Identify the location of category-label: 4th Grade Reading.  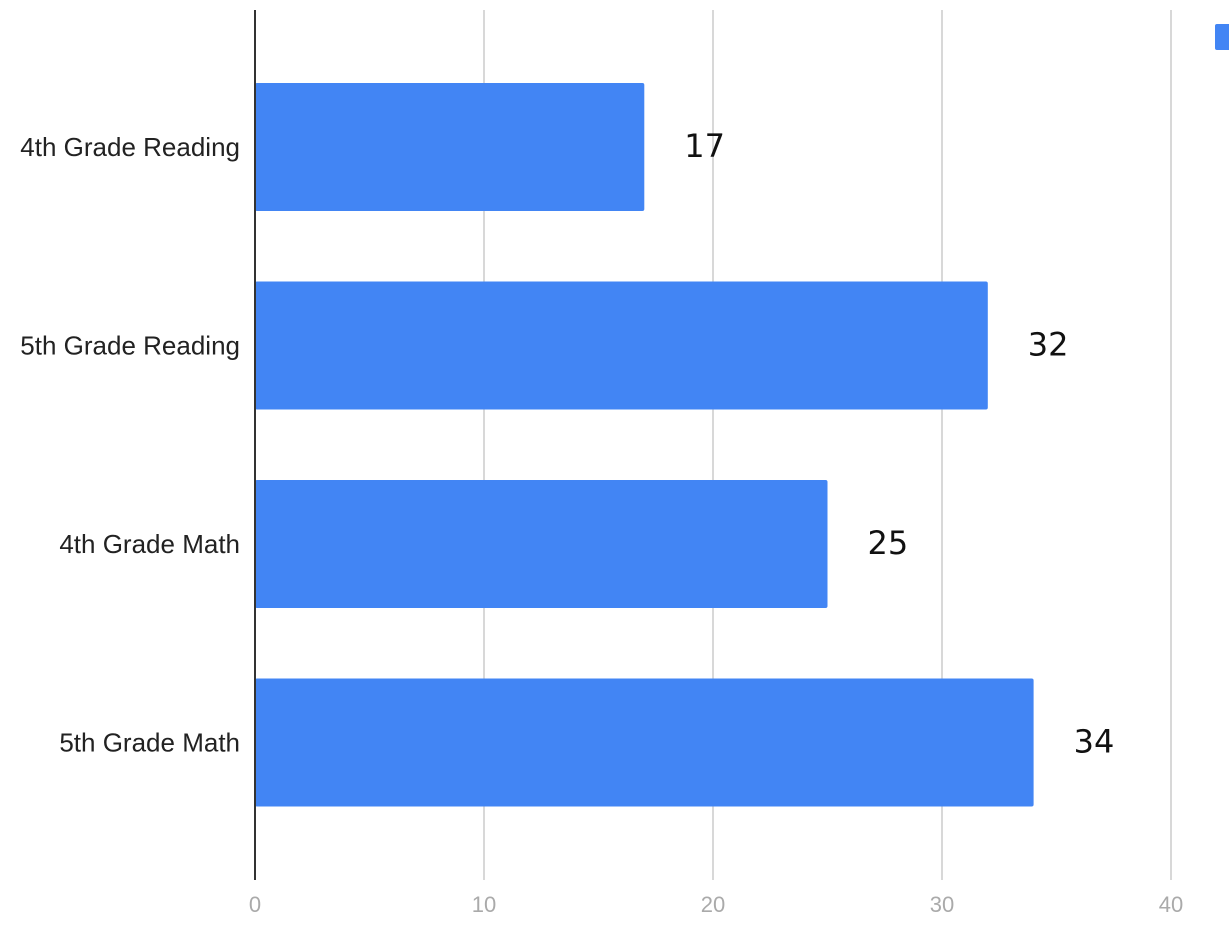
(130, 147).